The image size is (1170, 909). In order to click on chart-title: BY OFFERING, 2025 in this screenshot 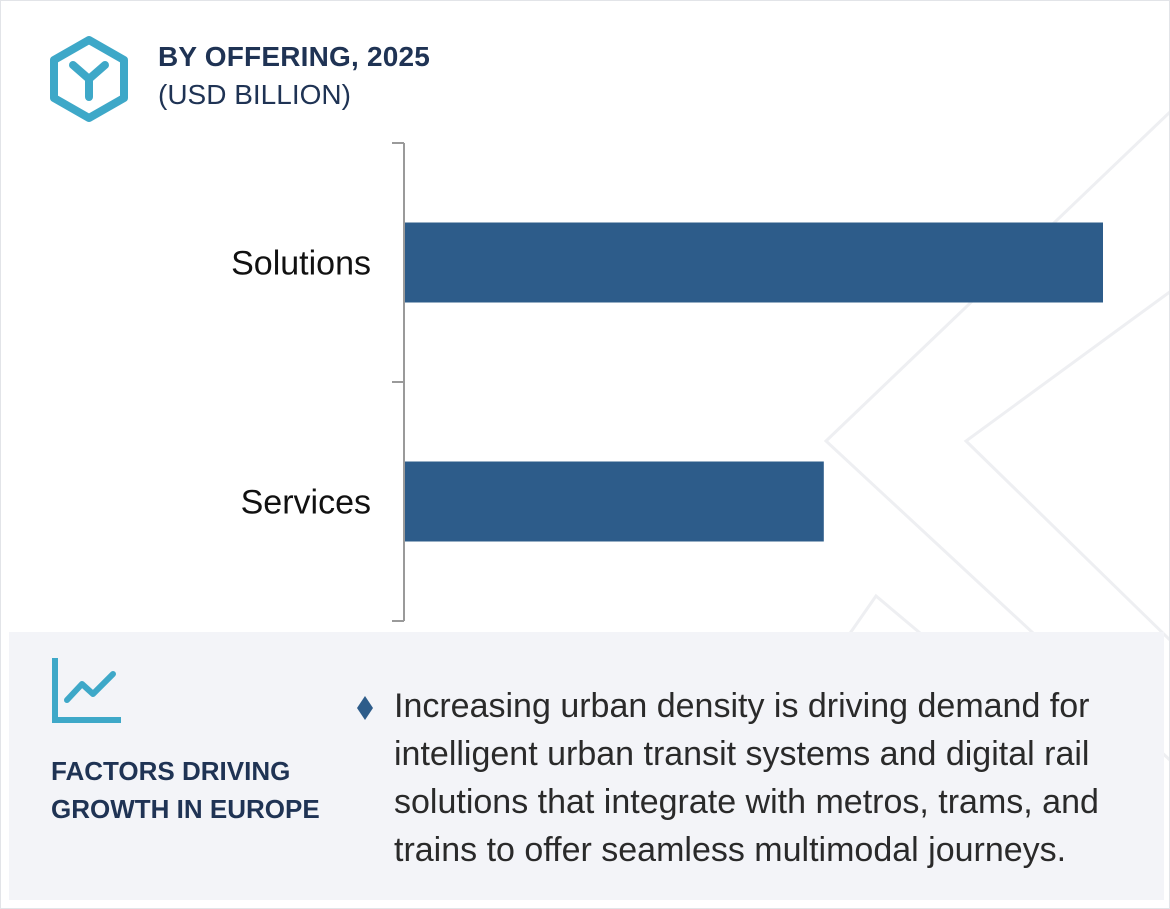, I will do `click(294, 56)`.